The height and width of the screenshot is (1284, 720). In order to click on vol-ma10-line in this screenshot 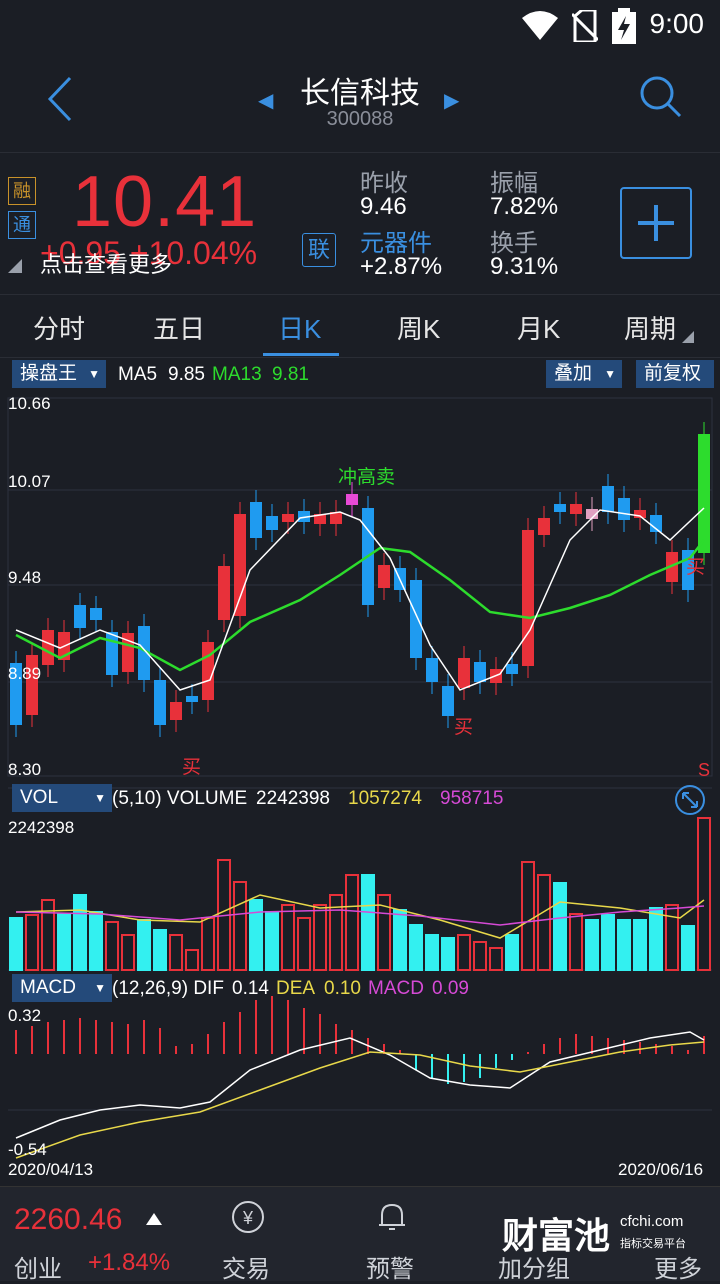, I will do `click(360, 915)`.